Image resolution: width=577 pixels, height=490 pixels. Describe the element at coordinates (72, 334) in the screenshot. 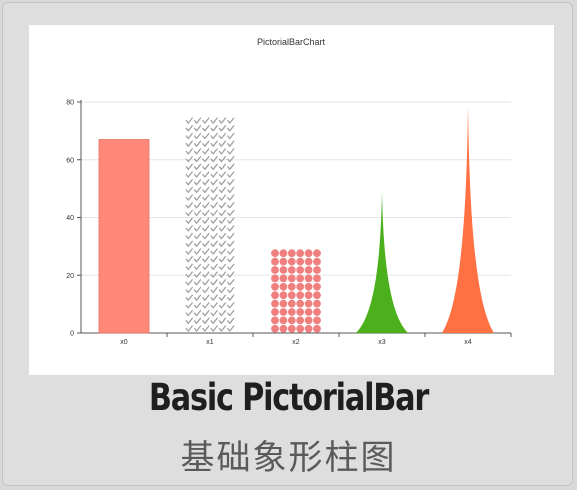

I see `y-tick-label: 0` at that location.